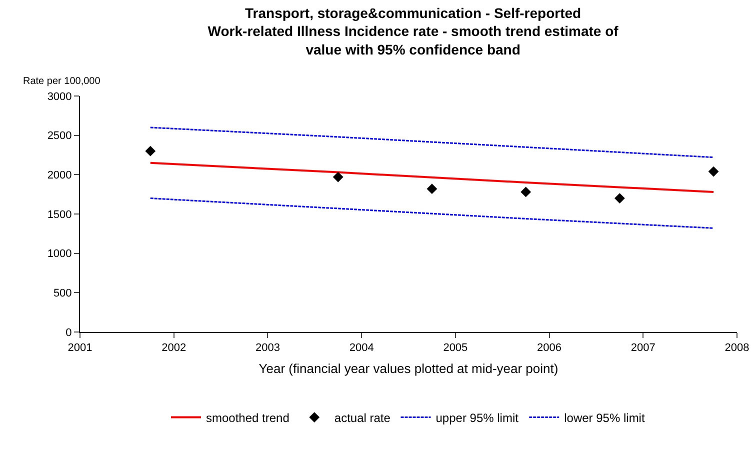 Image resolution: width=751 pixels, height=450 pixels. I want to click on y-tick-label: 1500, so click(59, 214).